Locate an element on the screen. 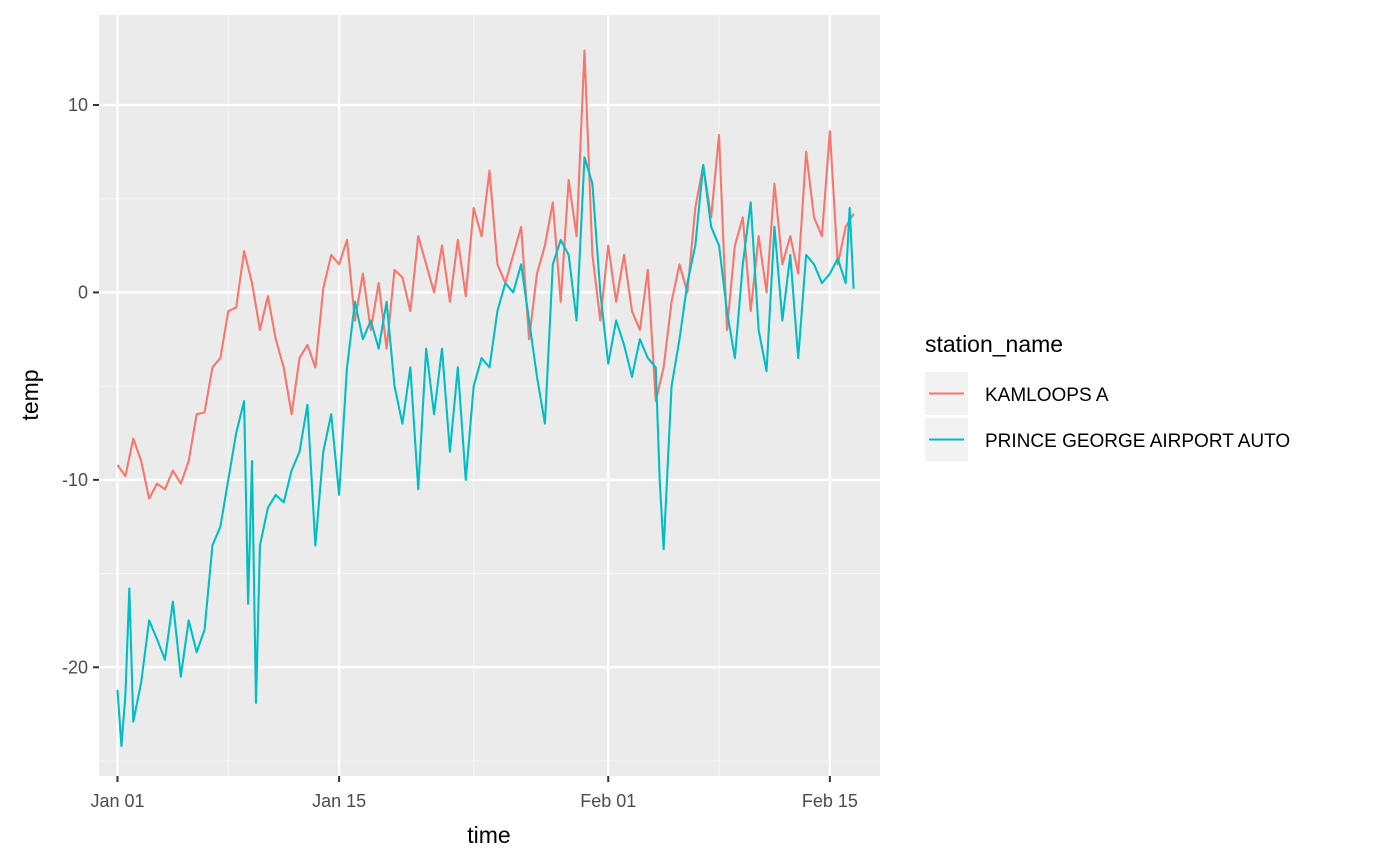 The image size is (1400, 866). x-axis-ticks: Jan 01 Jan 15 Feb 01 Feb 15 is located at coordinates (474, 793).